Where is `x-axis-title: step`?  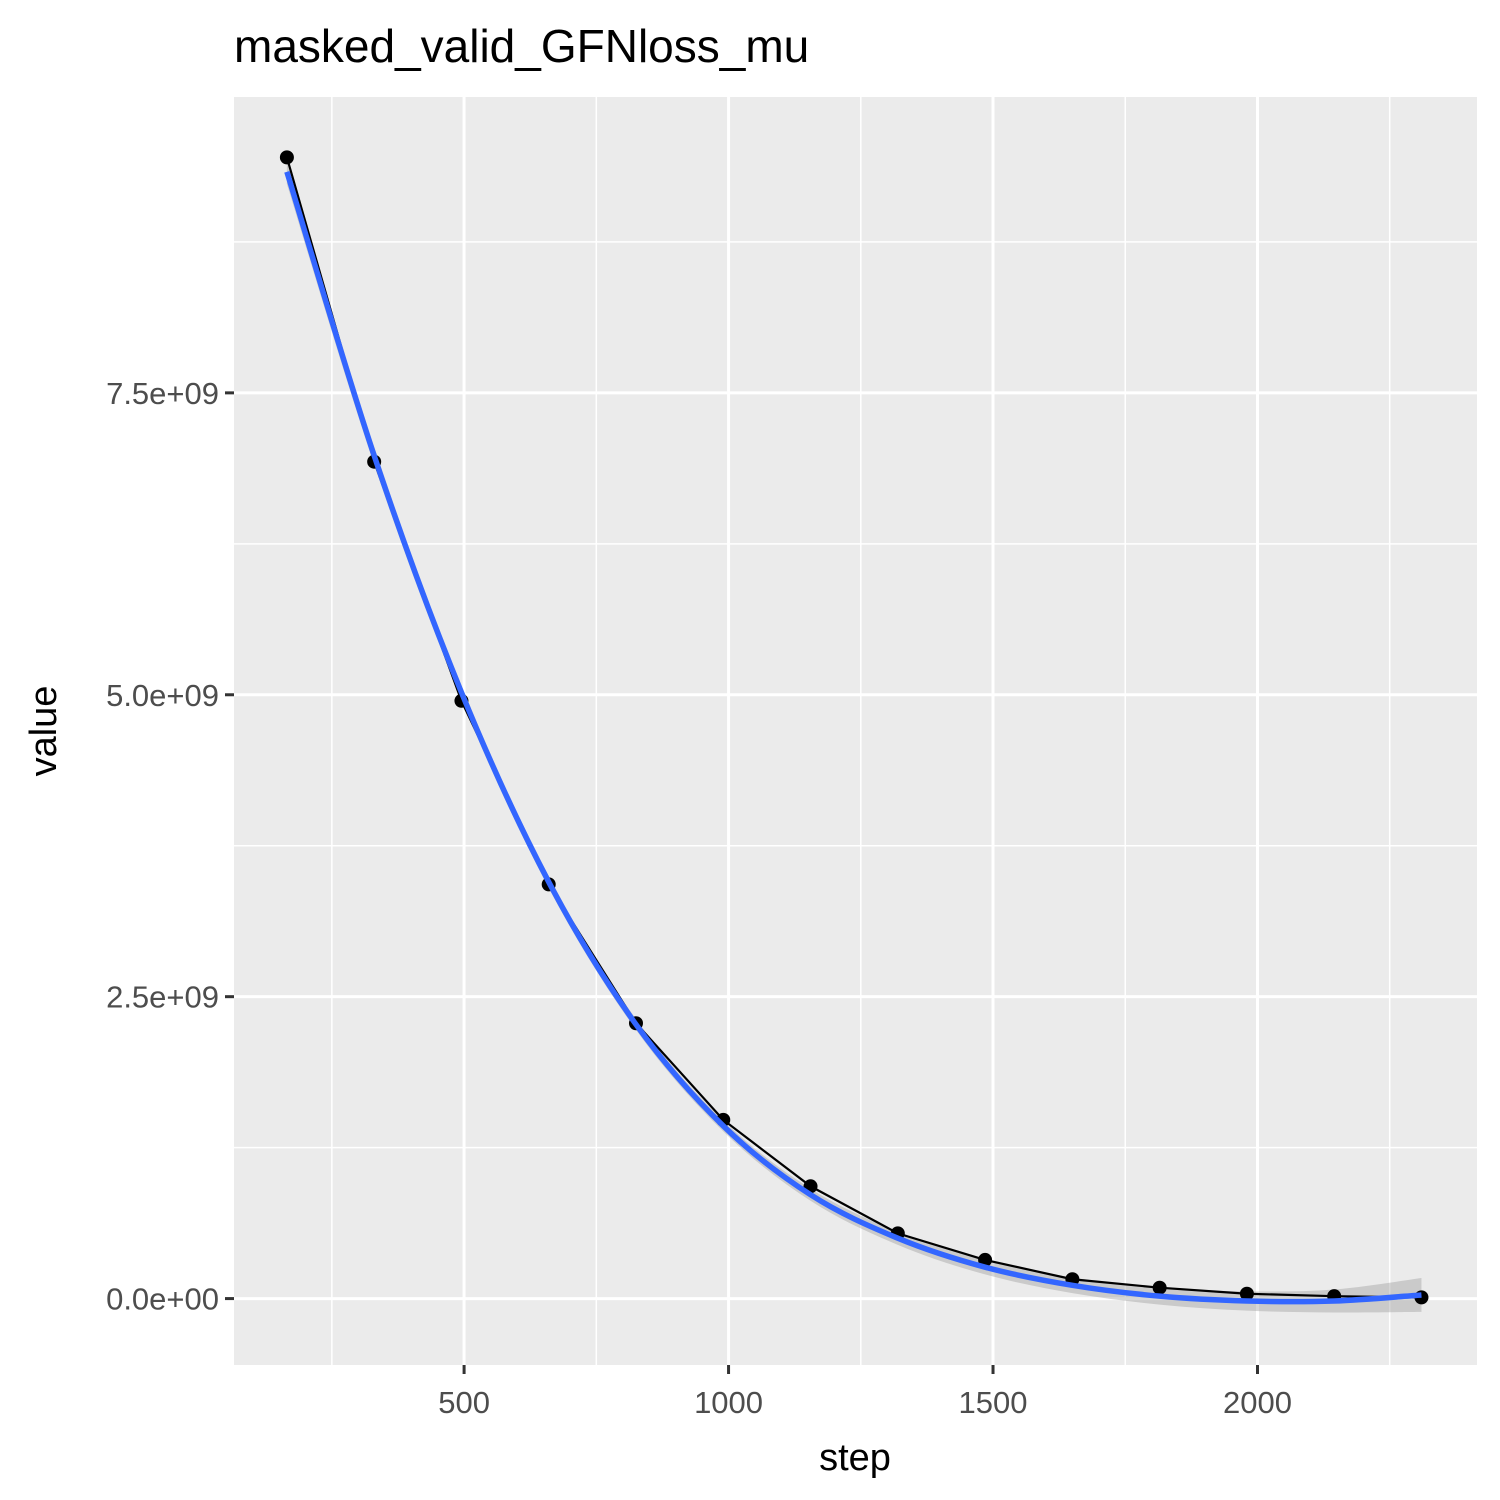 x-axis-title: step is located at coordinates (855, 1458).